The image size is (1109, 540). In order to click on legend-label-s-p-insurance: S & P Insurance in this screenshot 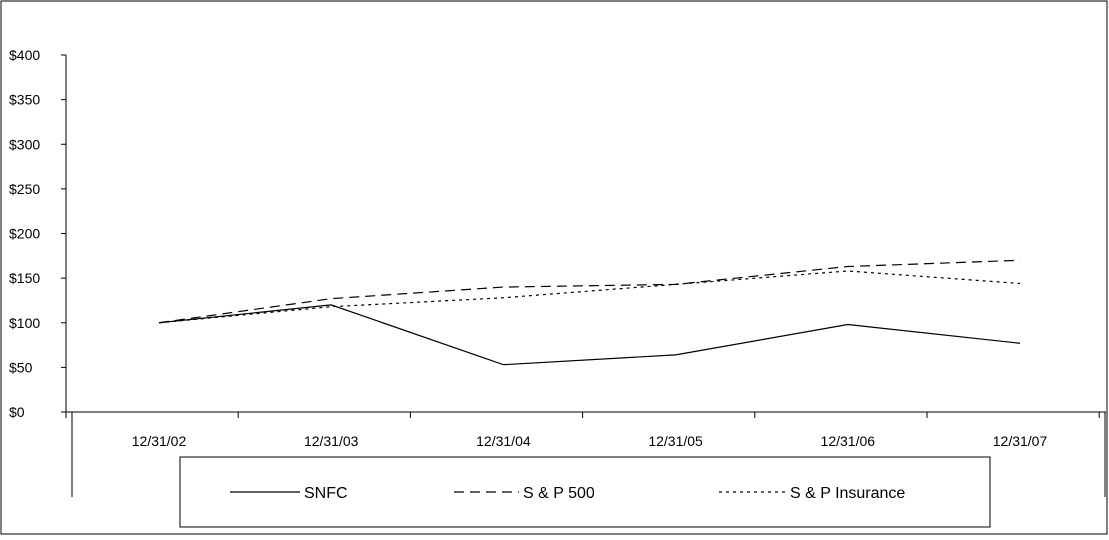, I will do `click(847, 493)`.